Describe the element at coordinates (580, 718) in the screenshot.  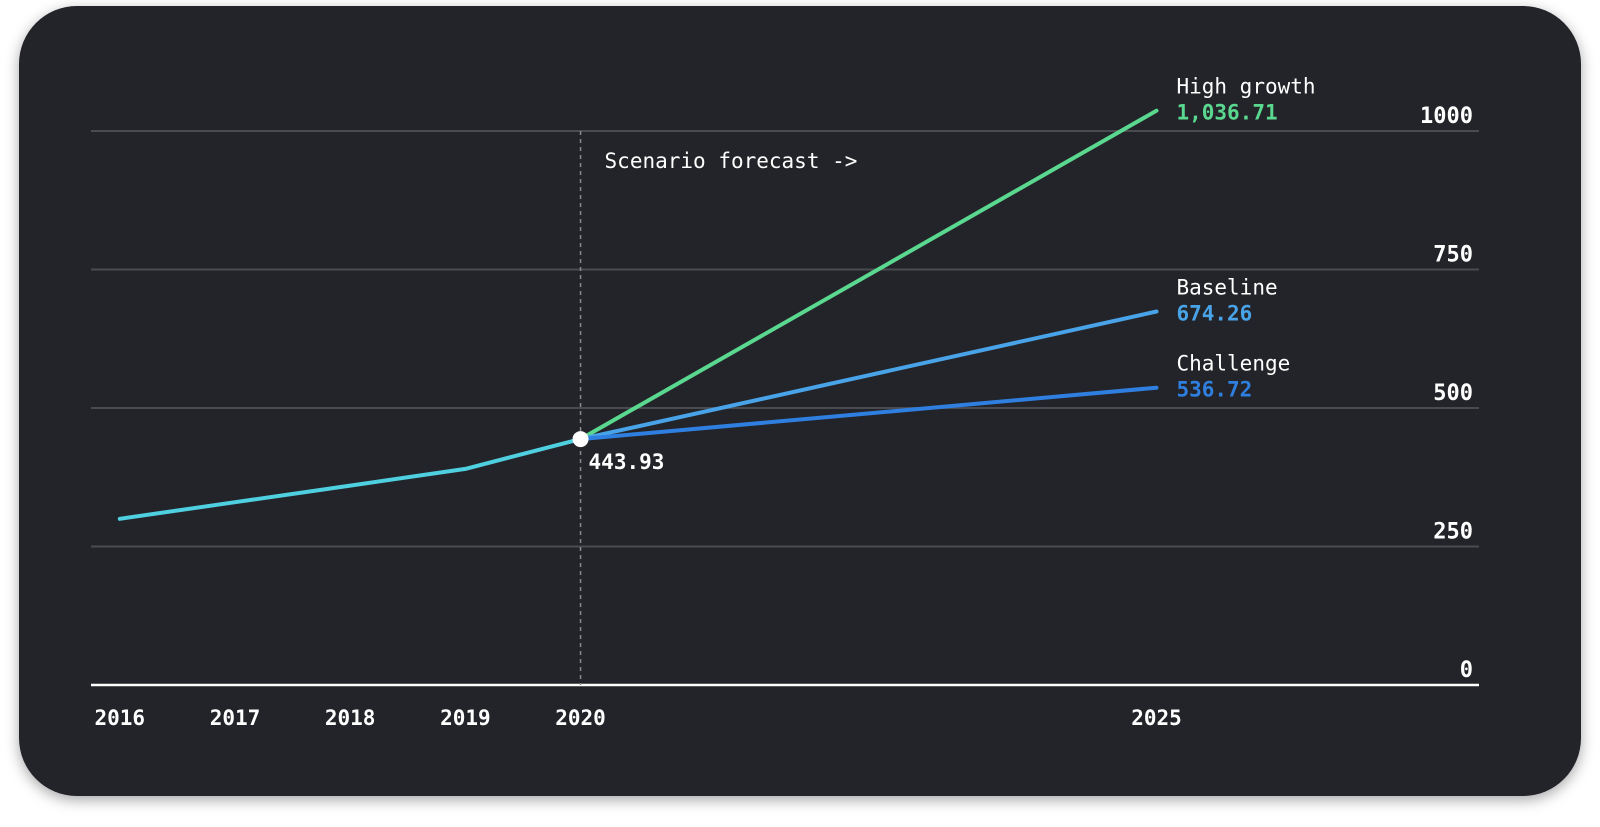
I see `x-tick-label-2020: 2020` at that location.